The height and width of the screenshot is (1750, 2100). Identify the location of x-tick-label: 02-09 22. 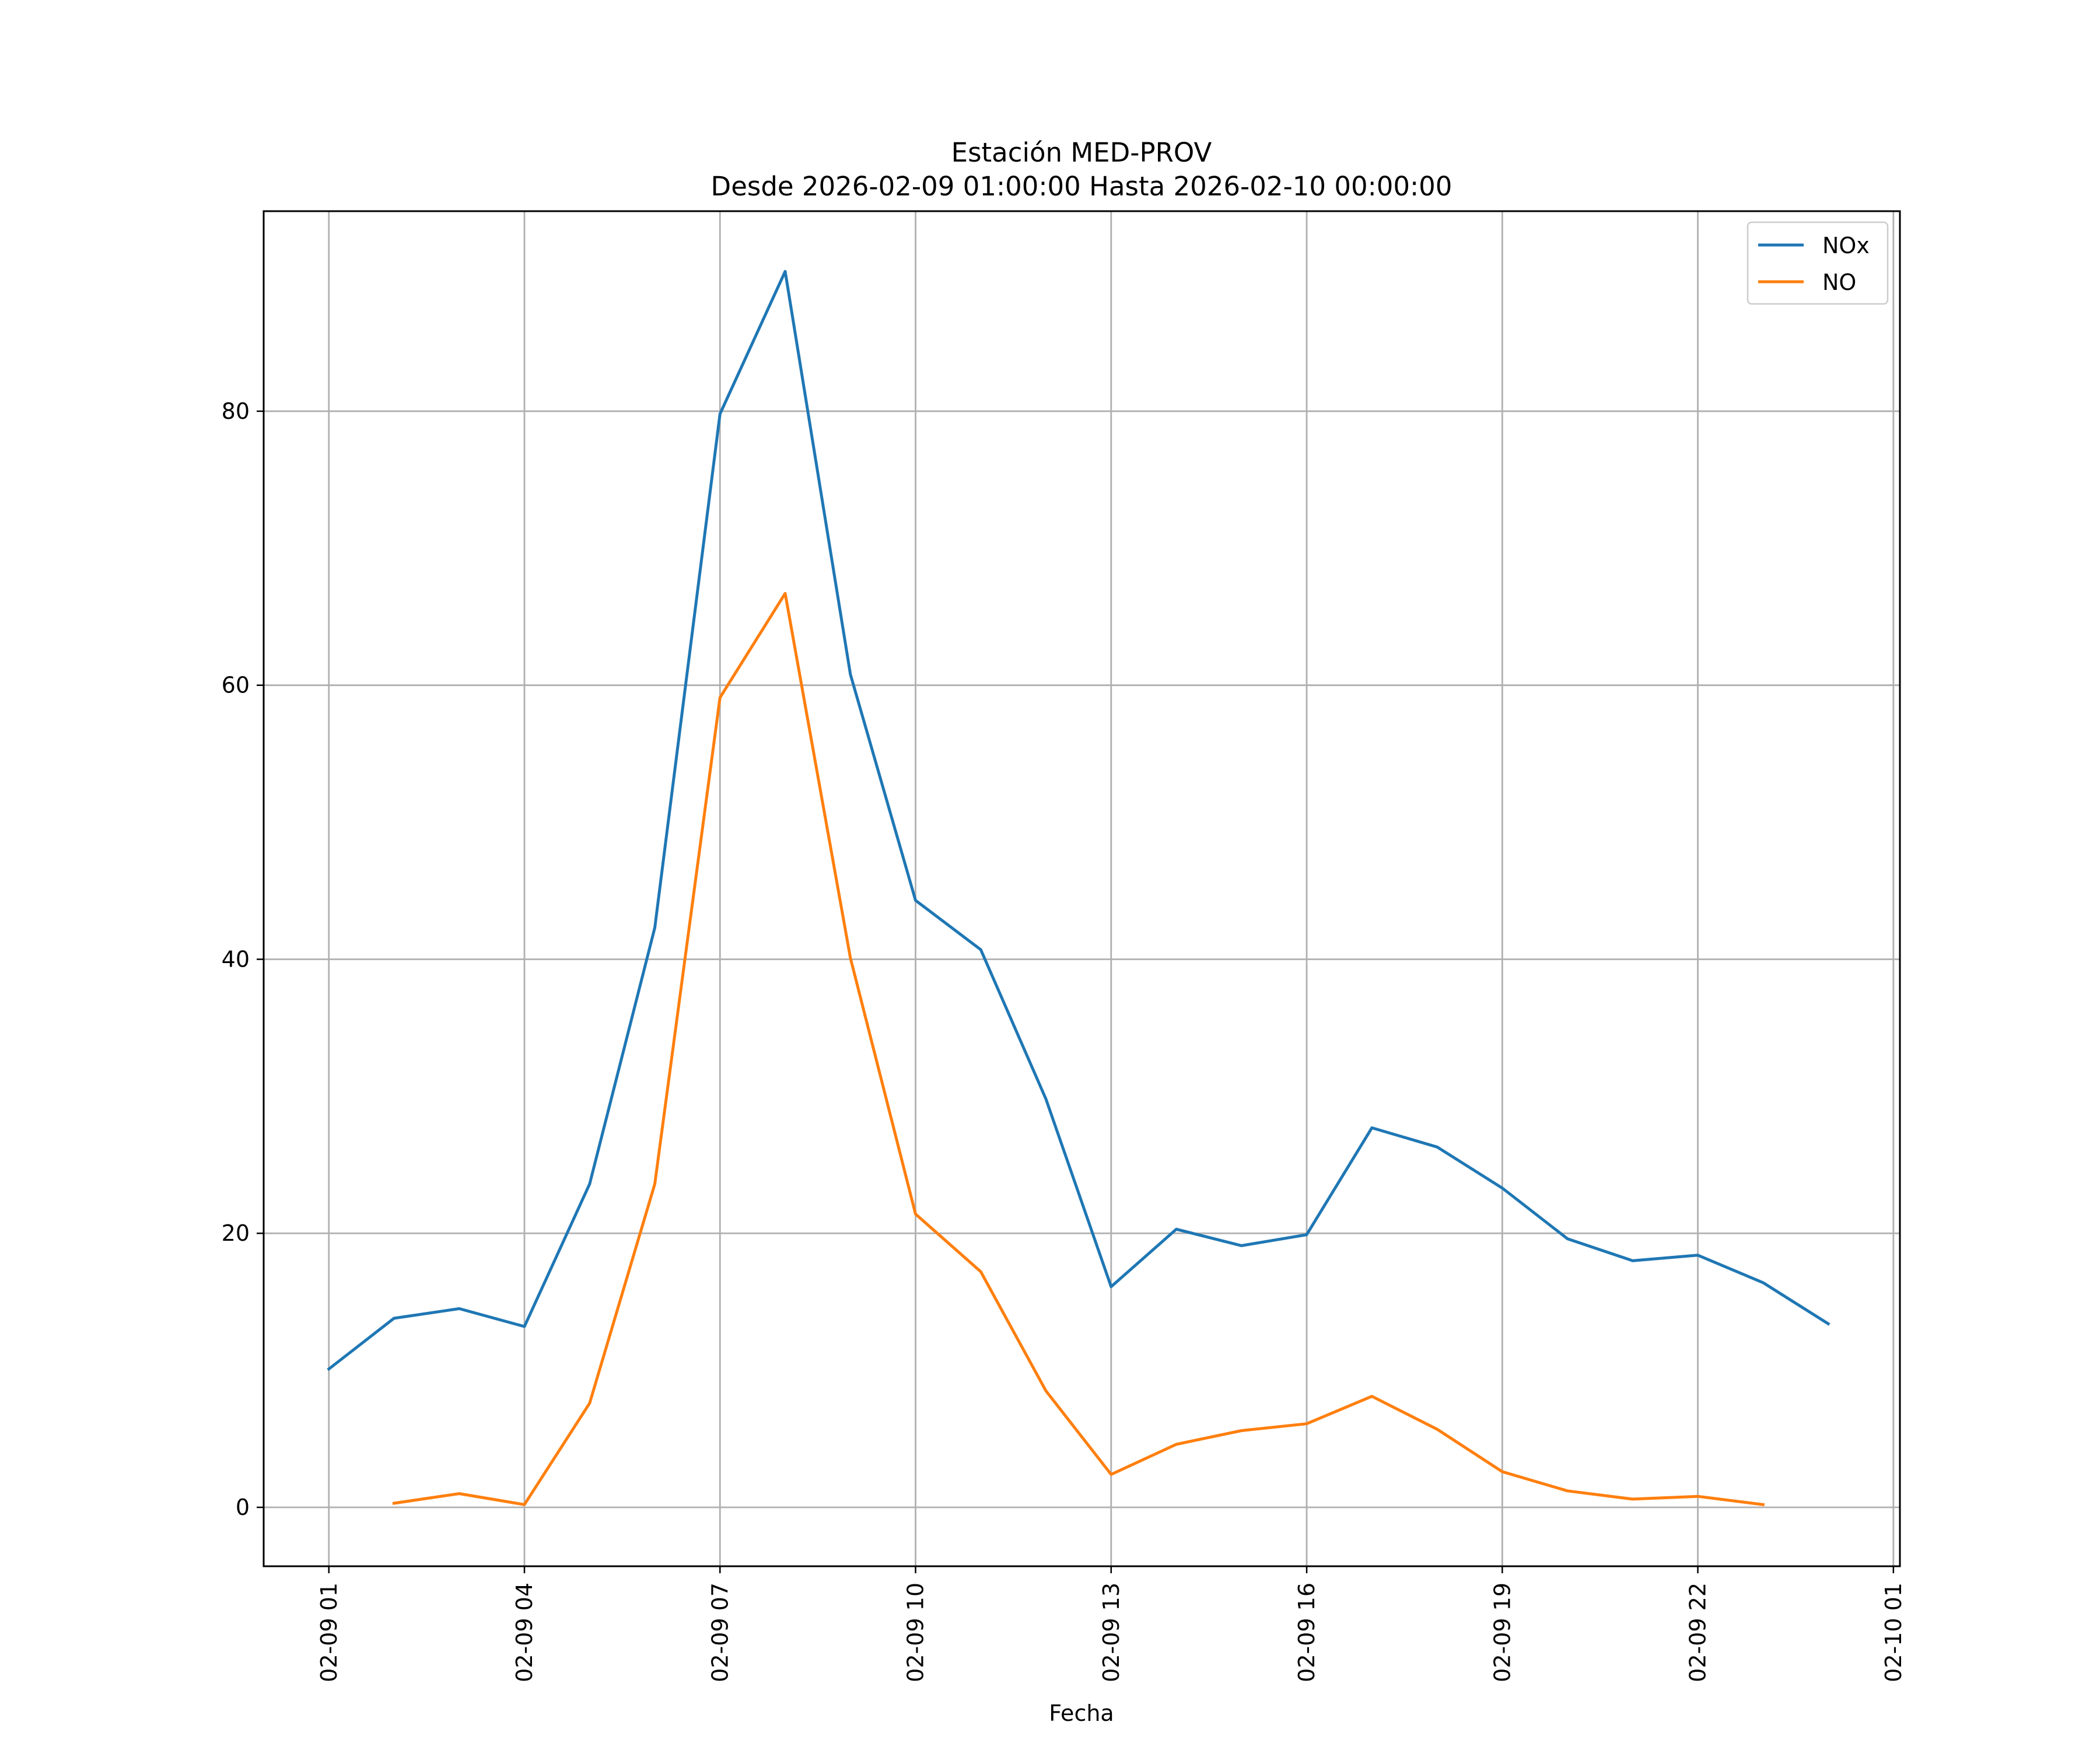
(1698, 1632).